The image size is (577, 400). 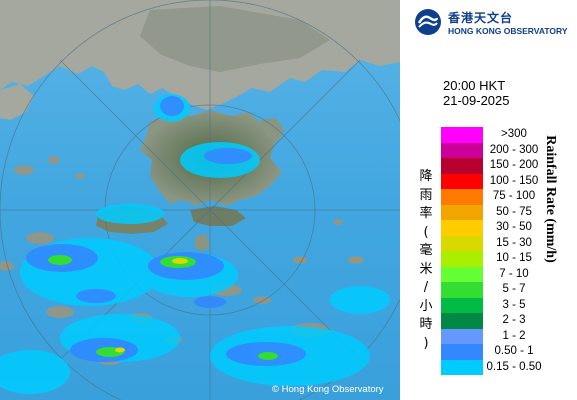 I want to click on copyright-notice: © Hong Kong Observatory, so click(x=328, y=389).